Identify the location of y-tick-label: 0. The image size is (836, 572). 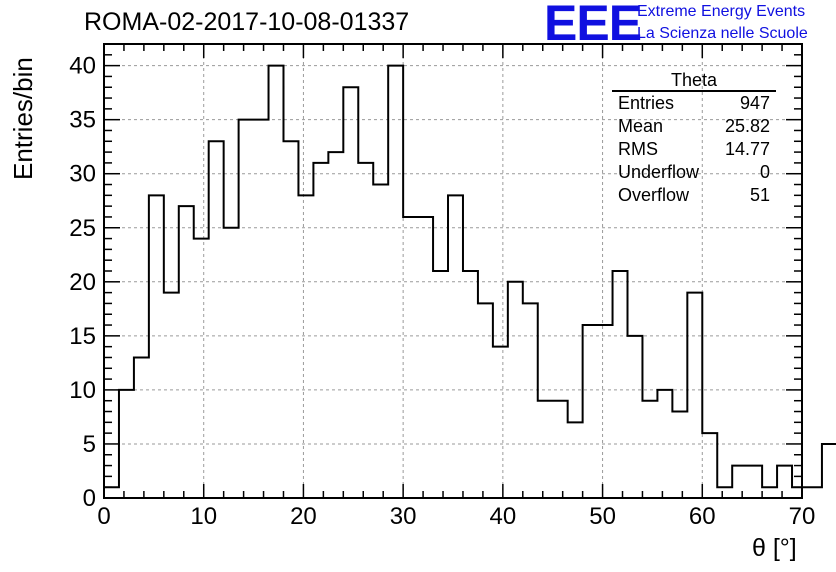
(89, 498).